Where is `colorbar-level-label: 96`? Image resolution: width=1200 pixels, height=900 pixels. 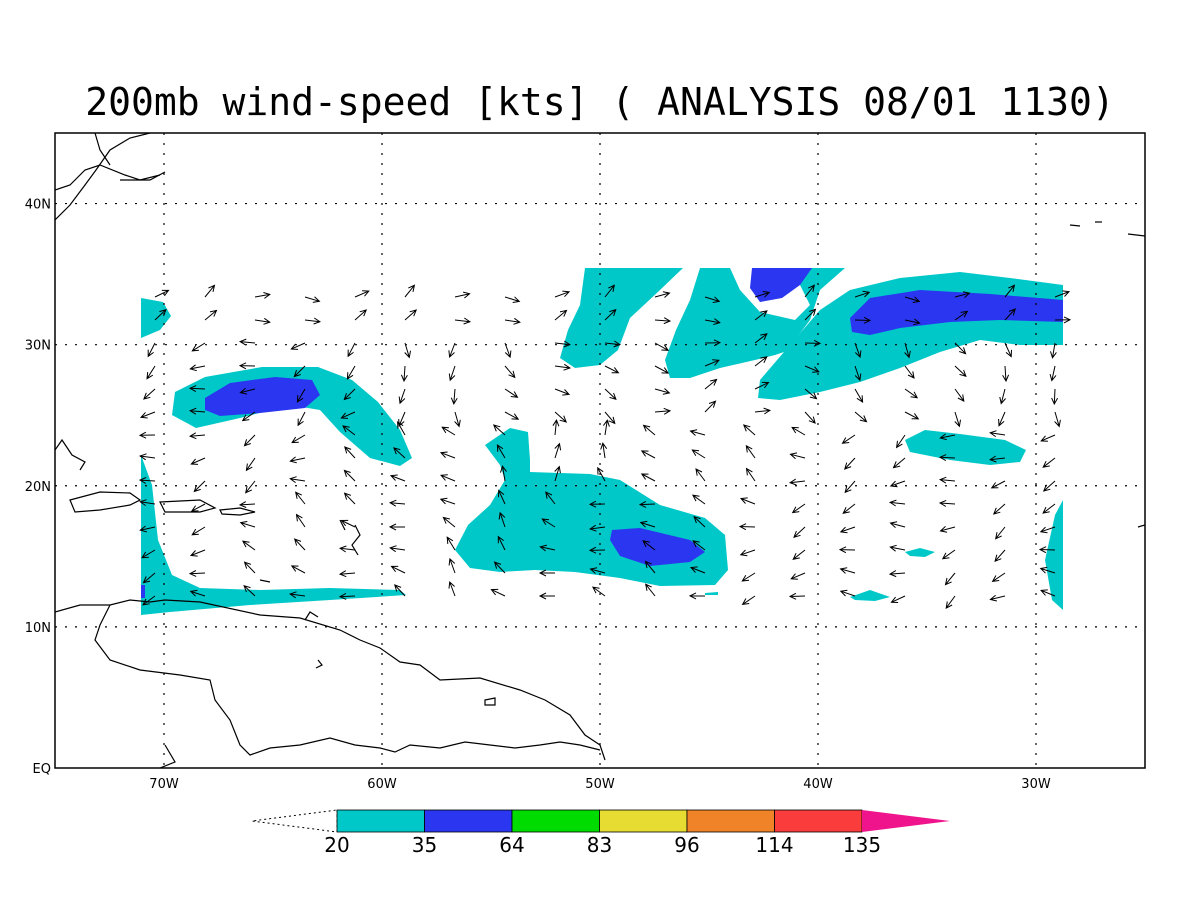
colorbar-level-label: 96 is located at coordinates (686, 845).